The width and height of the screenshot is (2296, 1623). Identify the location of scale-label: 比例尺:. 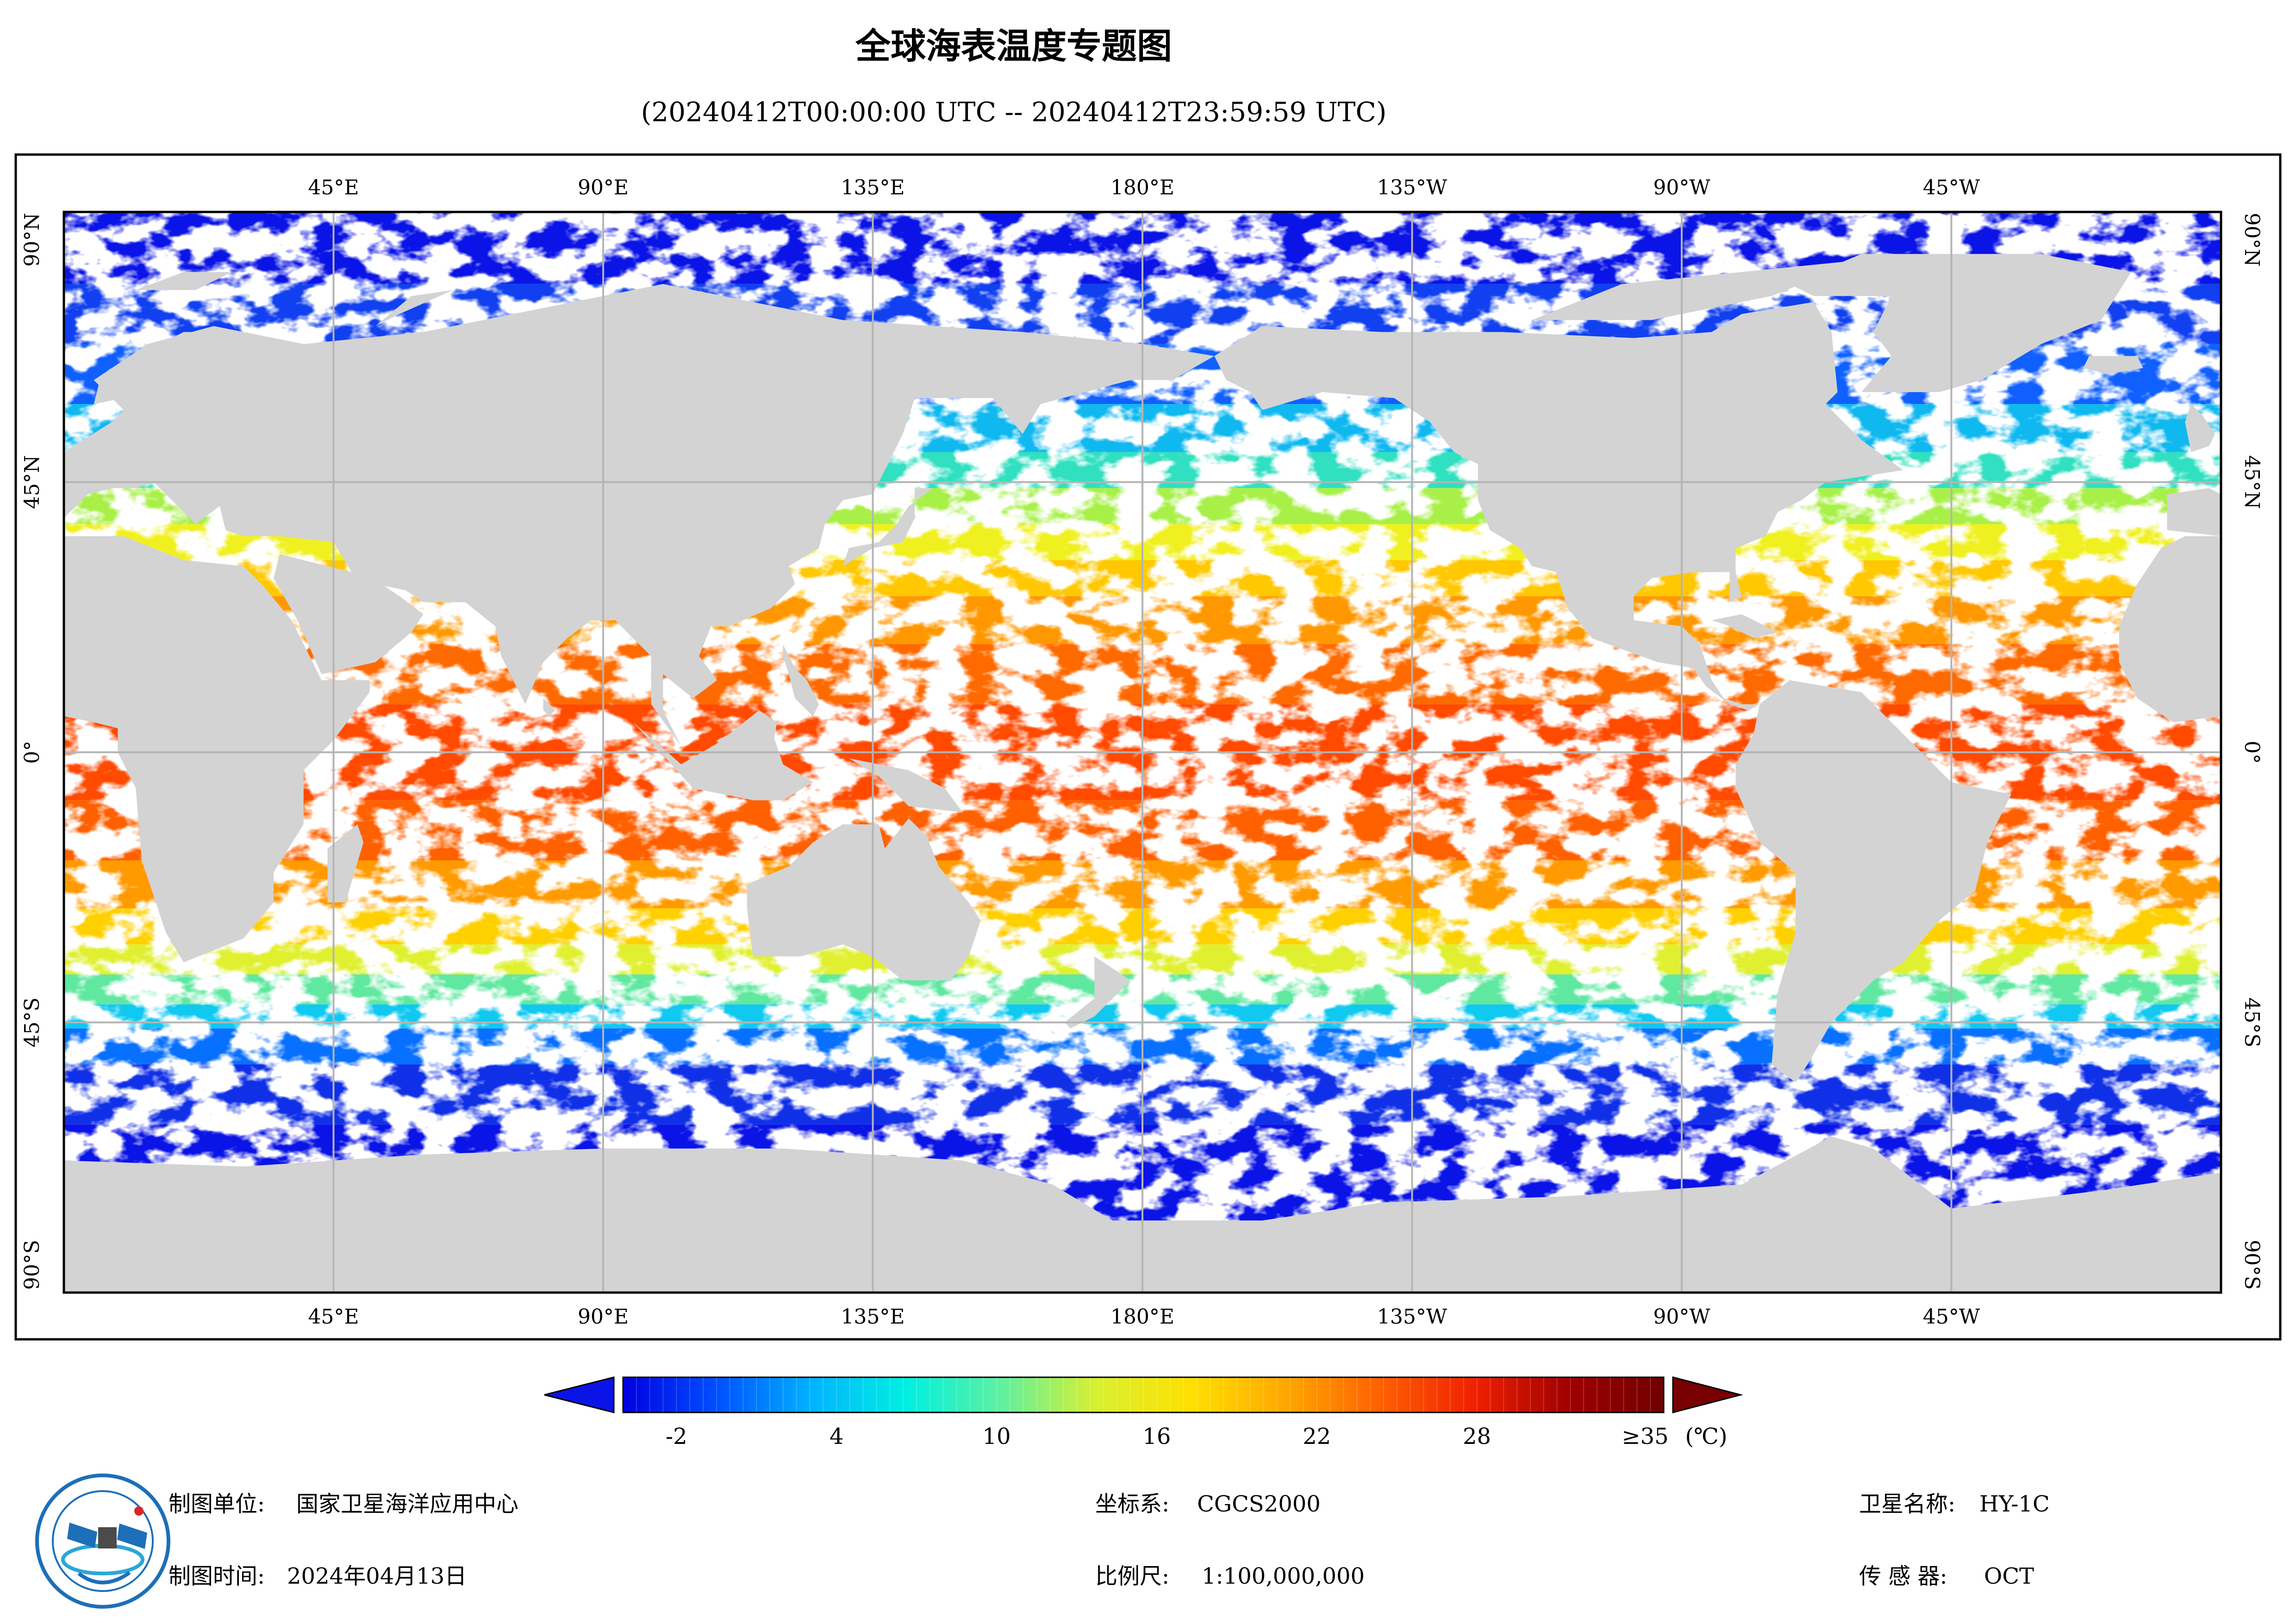
(1132, 1576).